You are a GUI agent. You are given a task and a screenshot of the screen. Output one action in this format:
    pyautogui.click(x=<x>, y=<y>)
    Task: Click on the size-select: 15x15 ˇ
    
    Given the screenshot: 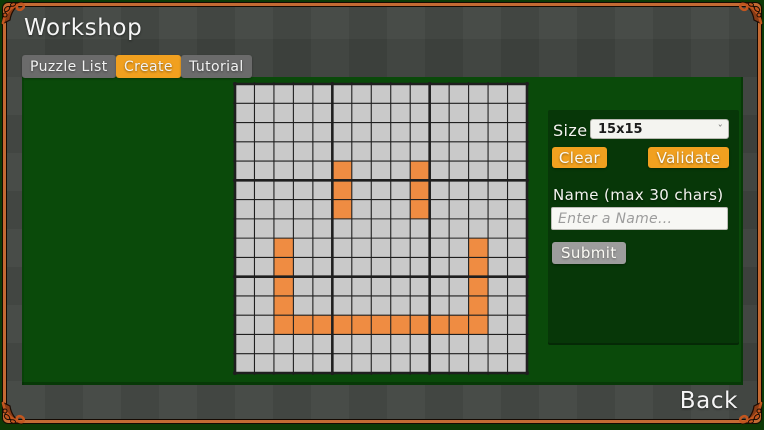 What is the action you would take?
    pyautogui.click(x=659, y=129)
    